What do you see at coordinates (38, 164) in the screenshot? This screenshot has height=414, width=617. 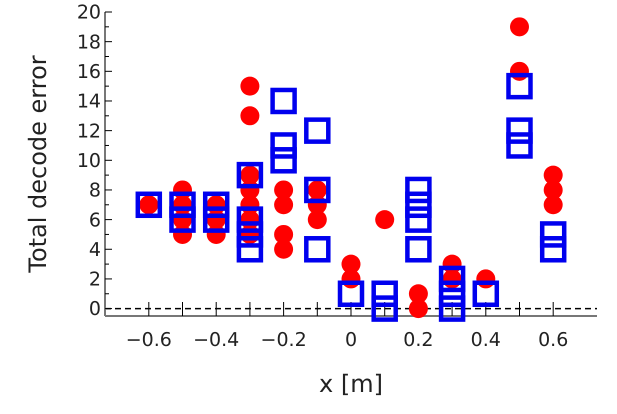 I see `y-axis-title: Total decode error` at bounding box center [38, 164].